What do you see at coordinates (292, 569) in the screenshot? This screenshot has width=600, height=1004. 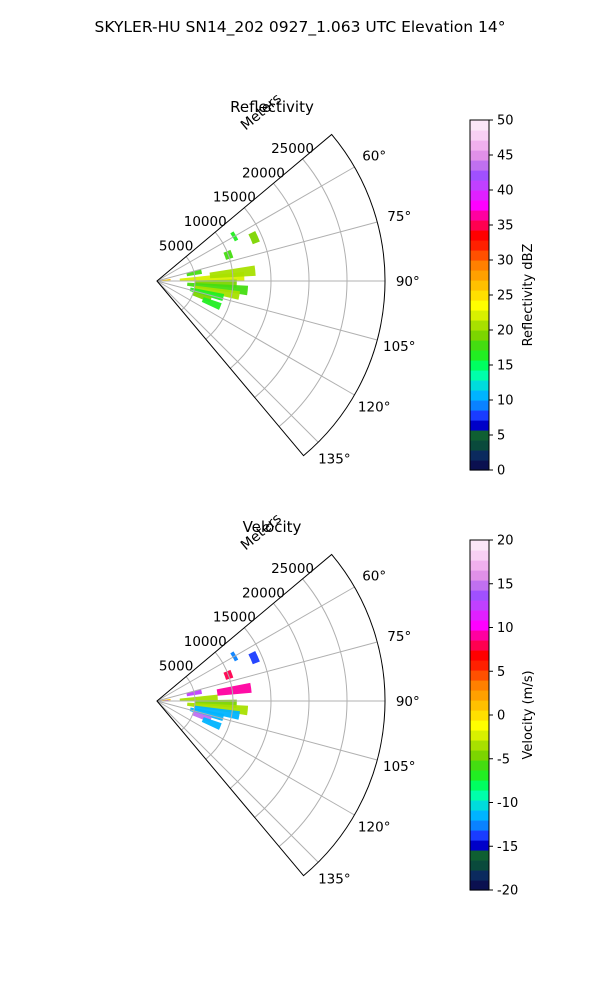 I see `velocity-radial-tick-label: 25000` at bounding box center [292, 569].